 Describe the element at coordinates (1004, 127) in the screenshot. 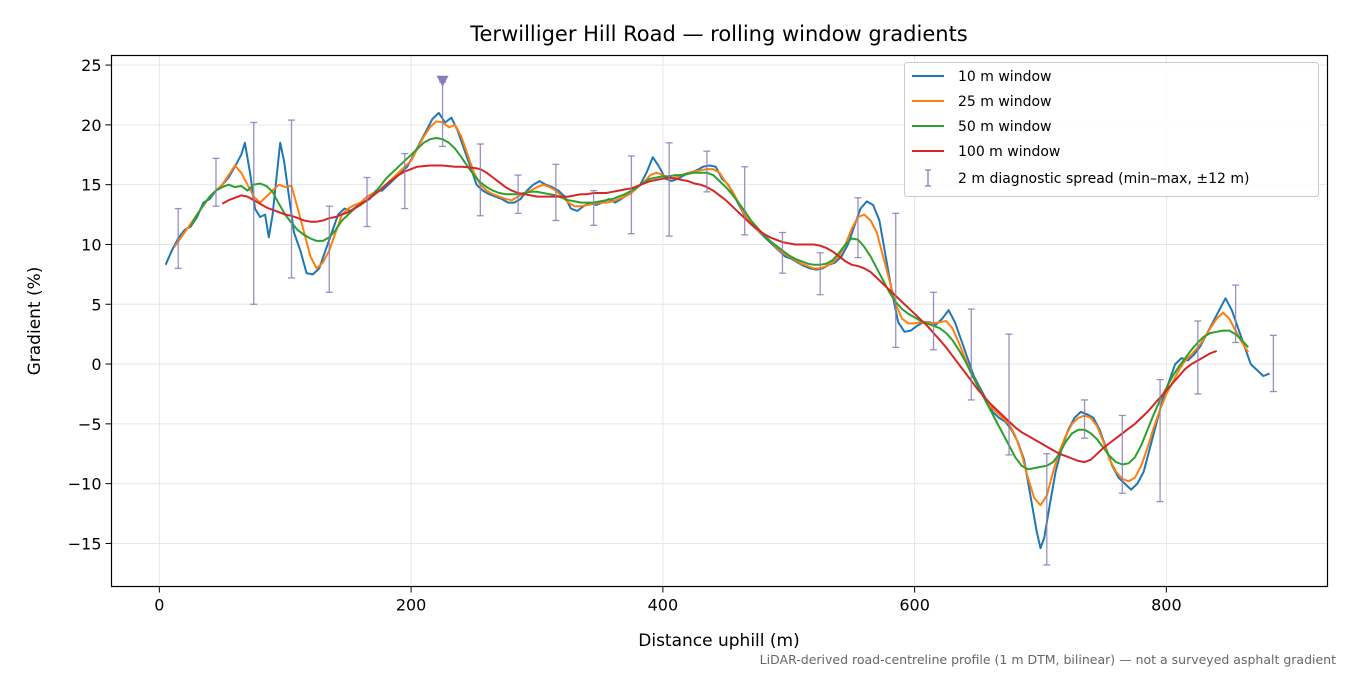

I see `legend-label-50m: 50 m window` at that location.